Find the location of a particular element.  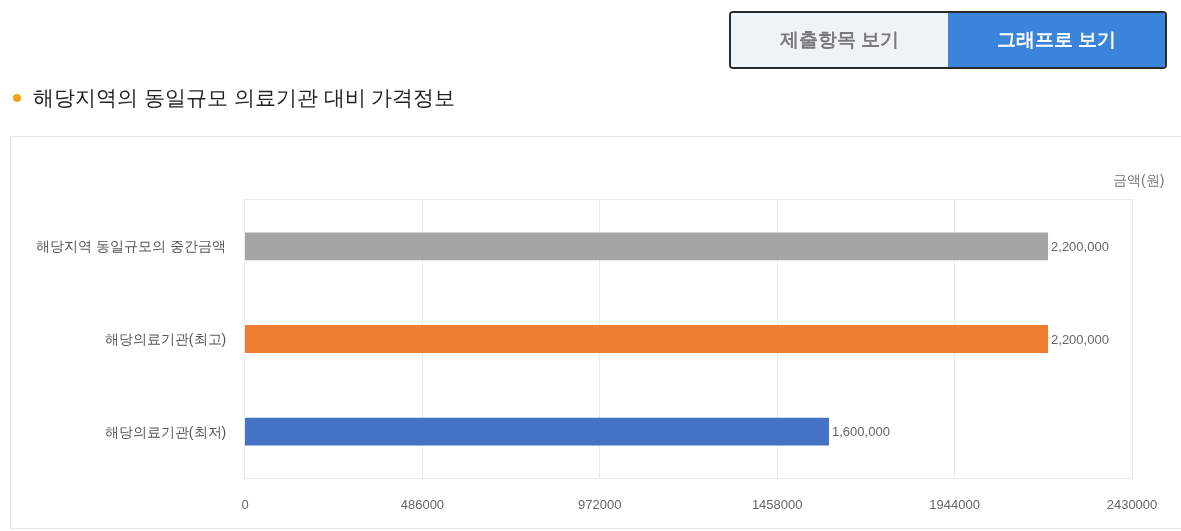

x-tick-label: 1458000 is located at coordinates (777, 504).